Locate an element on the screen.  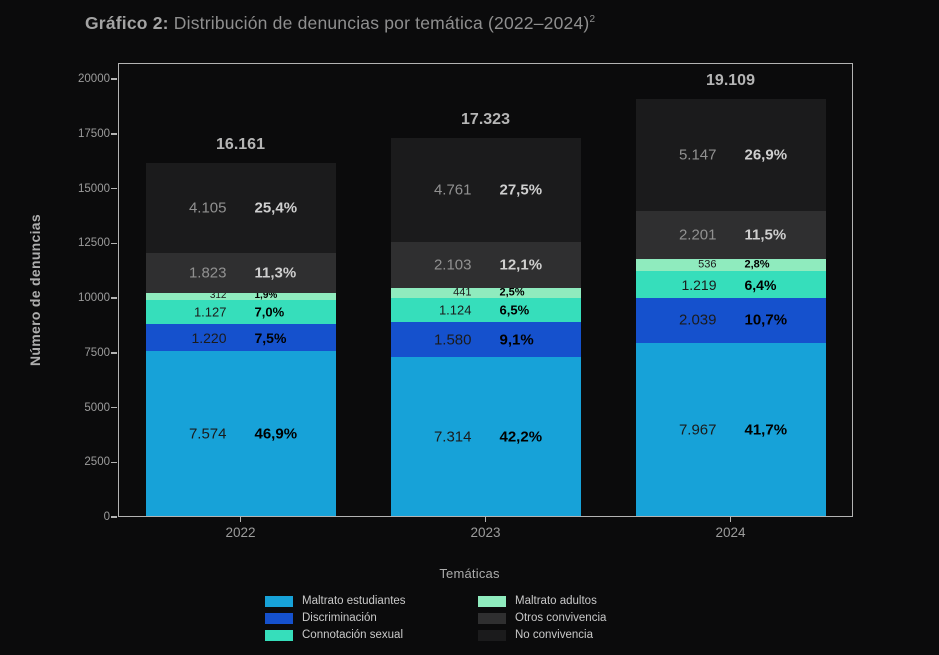
y-tick-label: 0 is located at coordinates (106, 517).